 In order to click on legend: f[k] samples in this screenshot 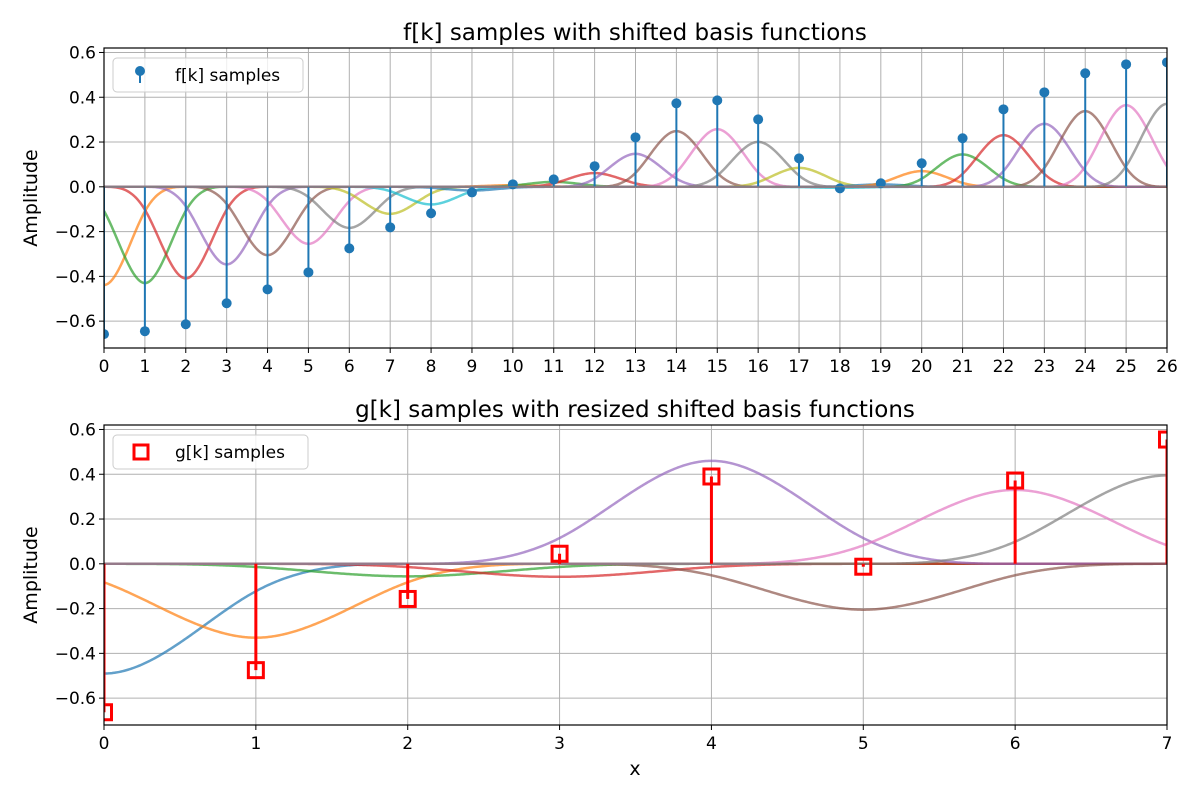, I will do `click(208, 75)`.